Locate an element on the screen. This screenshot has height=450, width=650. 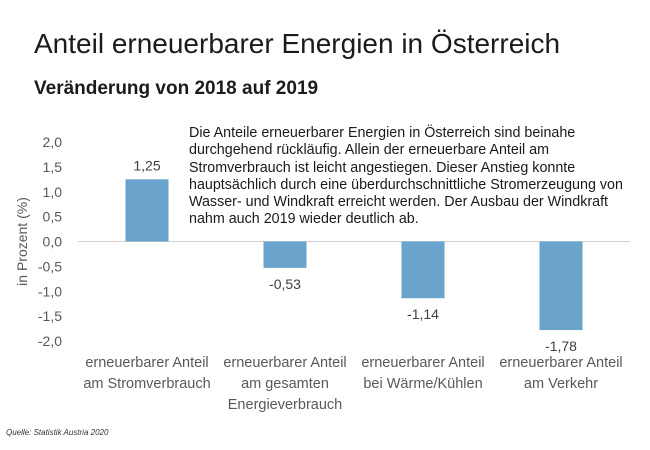
chart-subtitle: Veränderung von 2018 auf 2019 is located at coordinates (176, 88).